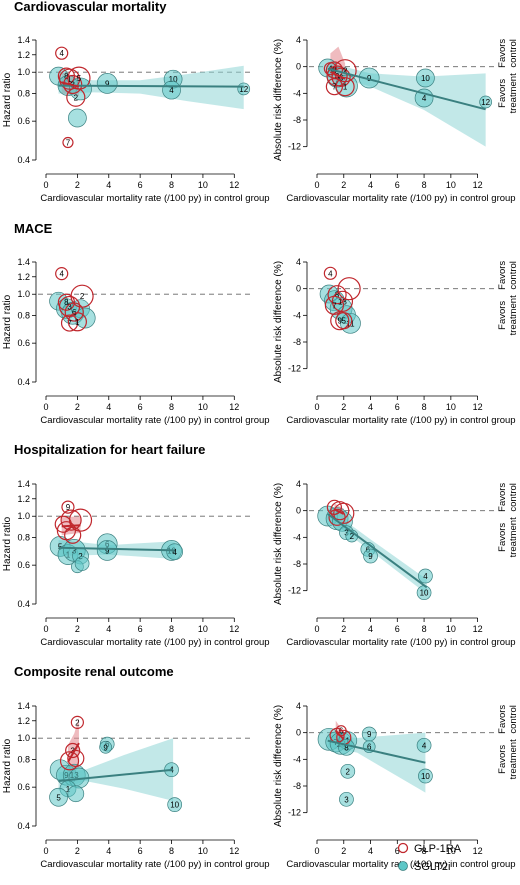 The image size is (520, 885). I want to click on y-axis-label: Absolute risk difference (%), so click(278, 766).